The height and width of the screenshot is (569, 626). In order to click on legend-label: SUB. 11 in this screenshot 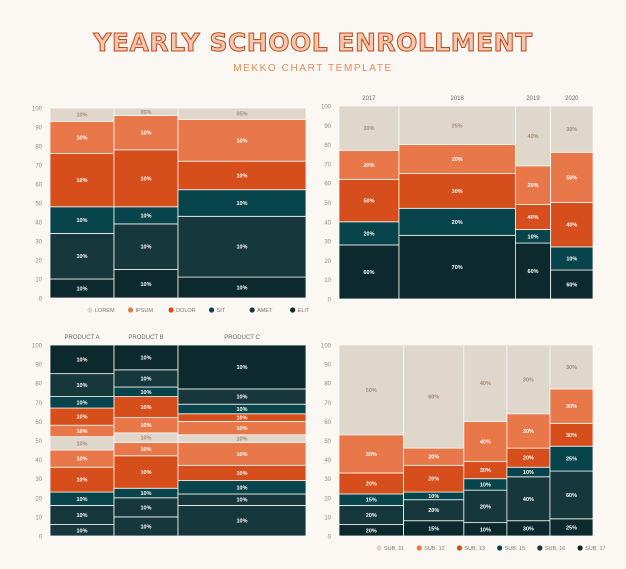, I will do `click(394, 549)`.